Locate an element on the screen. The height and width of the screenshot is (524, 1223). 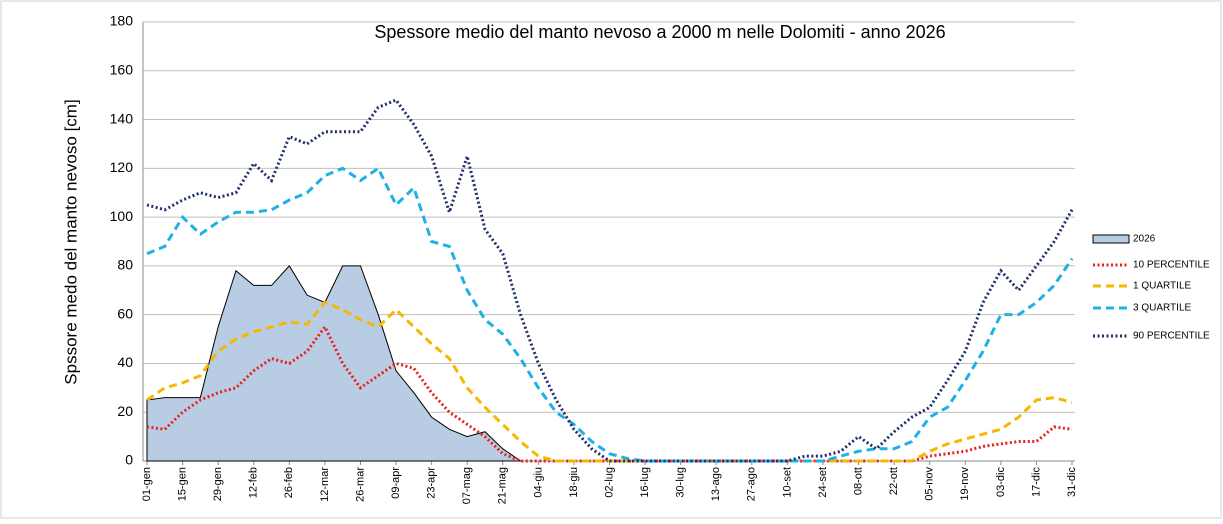
x-tick-label: 17-dic is located at coordinates (1036, 482).